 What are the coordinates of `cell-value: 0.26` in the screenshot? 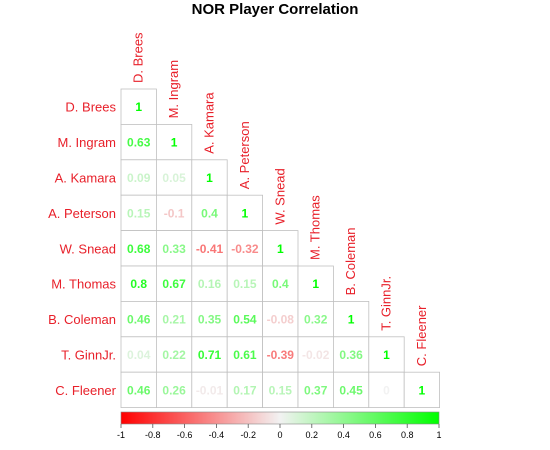 It's located at (174, 390).